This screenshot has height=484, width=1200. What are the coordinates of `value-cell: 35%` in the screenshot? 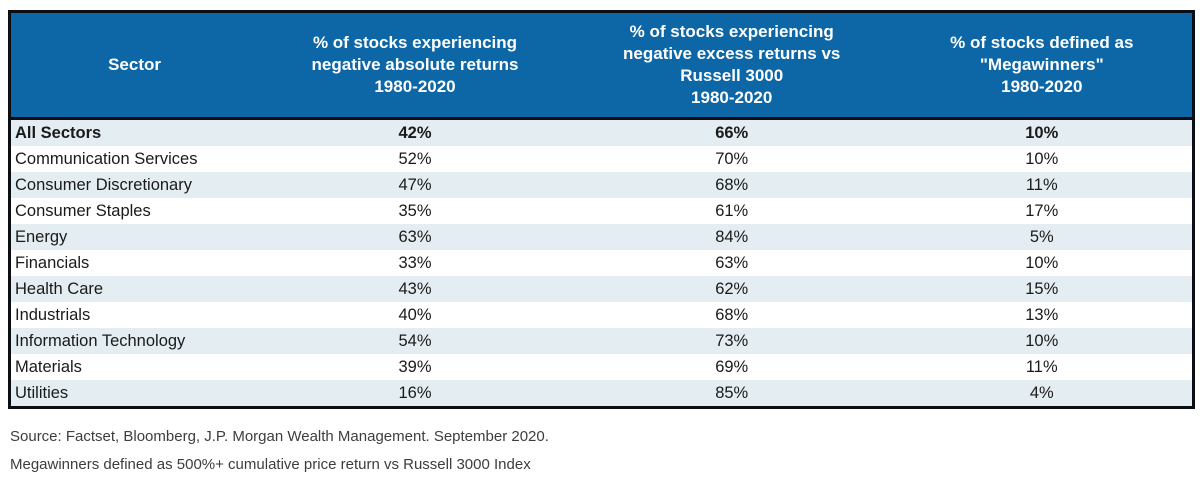 It's located at (415, 210).